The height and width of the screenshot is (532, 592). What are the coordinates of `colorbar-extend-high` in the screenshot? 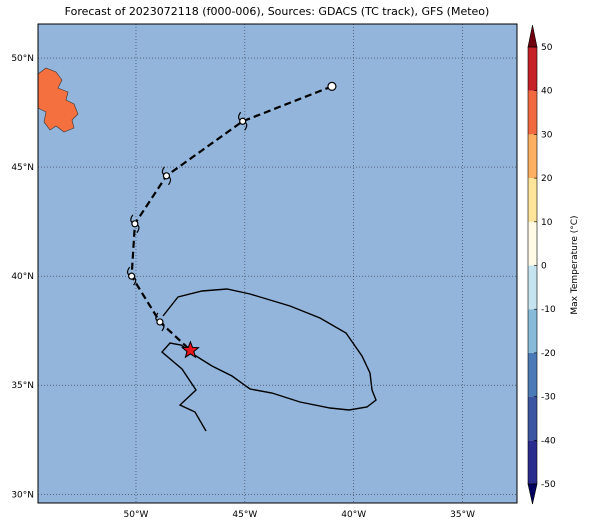 It's located at (532, 36).